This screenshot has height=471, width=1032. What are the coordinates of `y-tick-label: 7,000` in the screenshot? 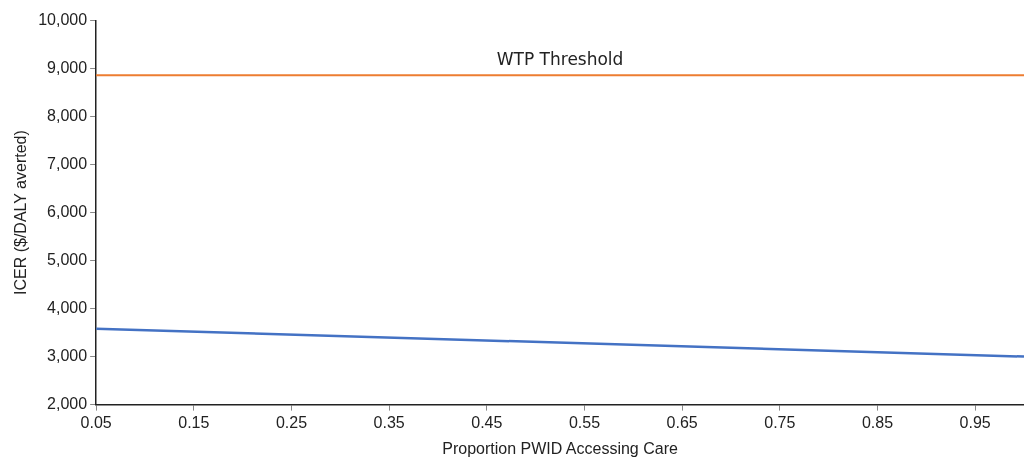 It's located at (67, 164).